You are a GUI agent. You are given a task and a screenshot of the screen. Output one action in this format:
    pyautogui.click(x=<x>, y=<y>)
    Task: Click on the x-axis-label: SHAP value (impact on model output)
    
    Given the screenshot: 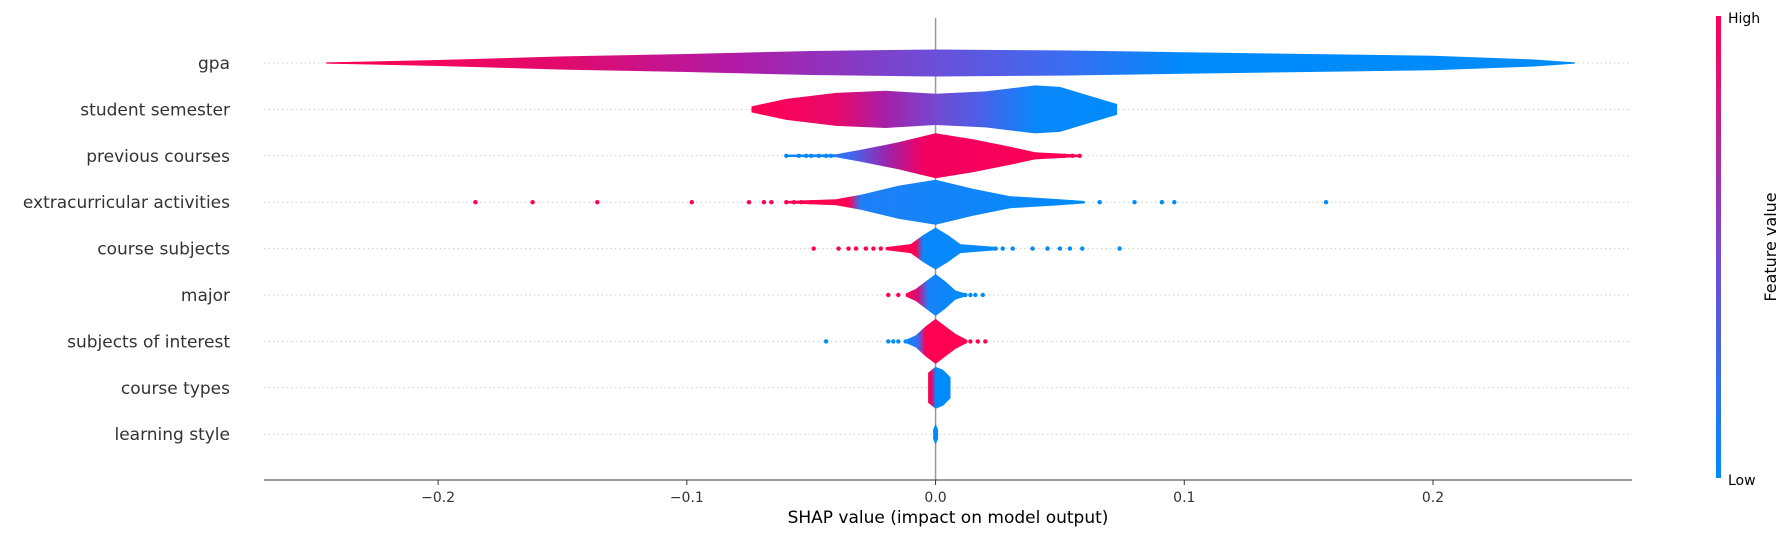 What is the action you would take?
    pyautogui.click(x=948, y=518)
    